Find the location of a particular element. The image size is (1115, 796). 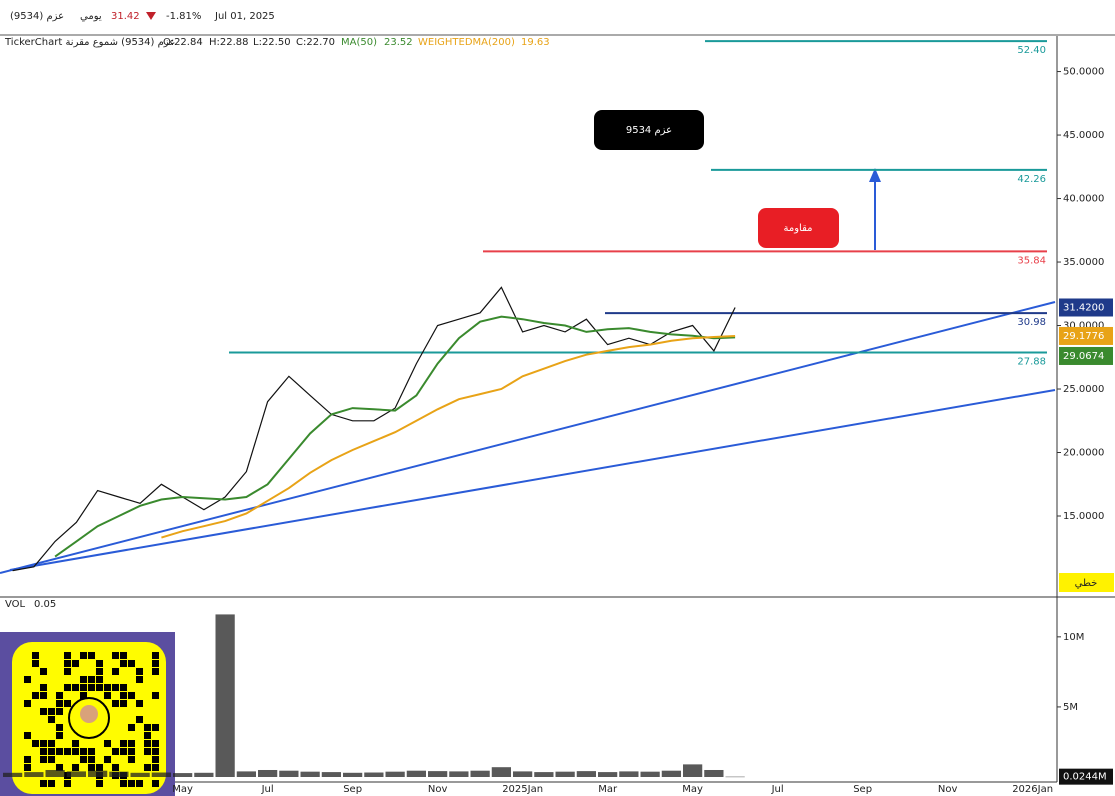

level-label: 42.26 is located at coordinates (1031, 179).